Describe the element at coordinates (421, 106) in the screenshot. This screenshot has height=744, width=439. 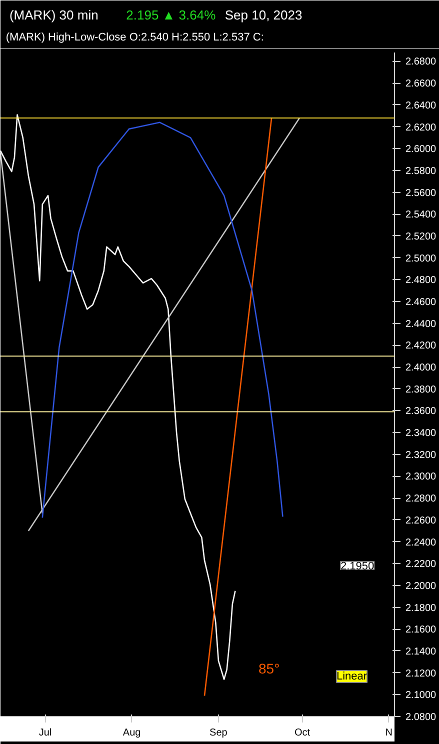
I see `y-tick-label: 2.6400` at that location.